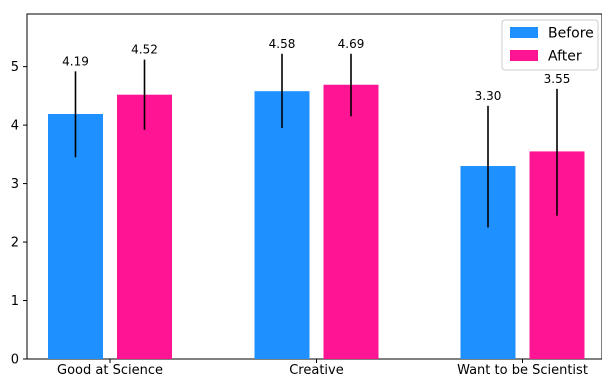  I want to click on y-tick-label: 0, so click(15, 360).